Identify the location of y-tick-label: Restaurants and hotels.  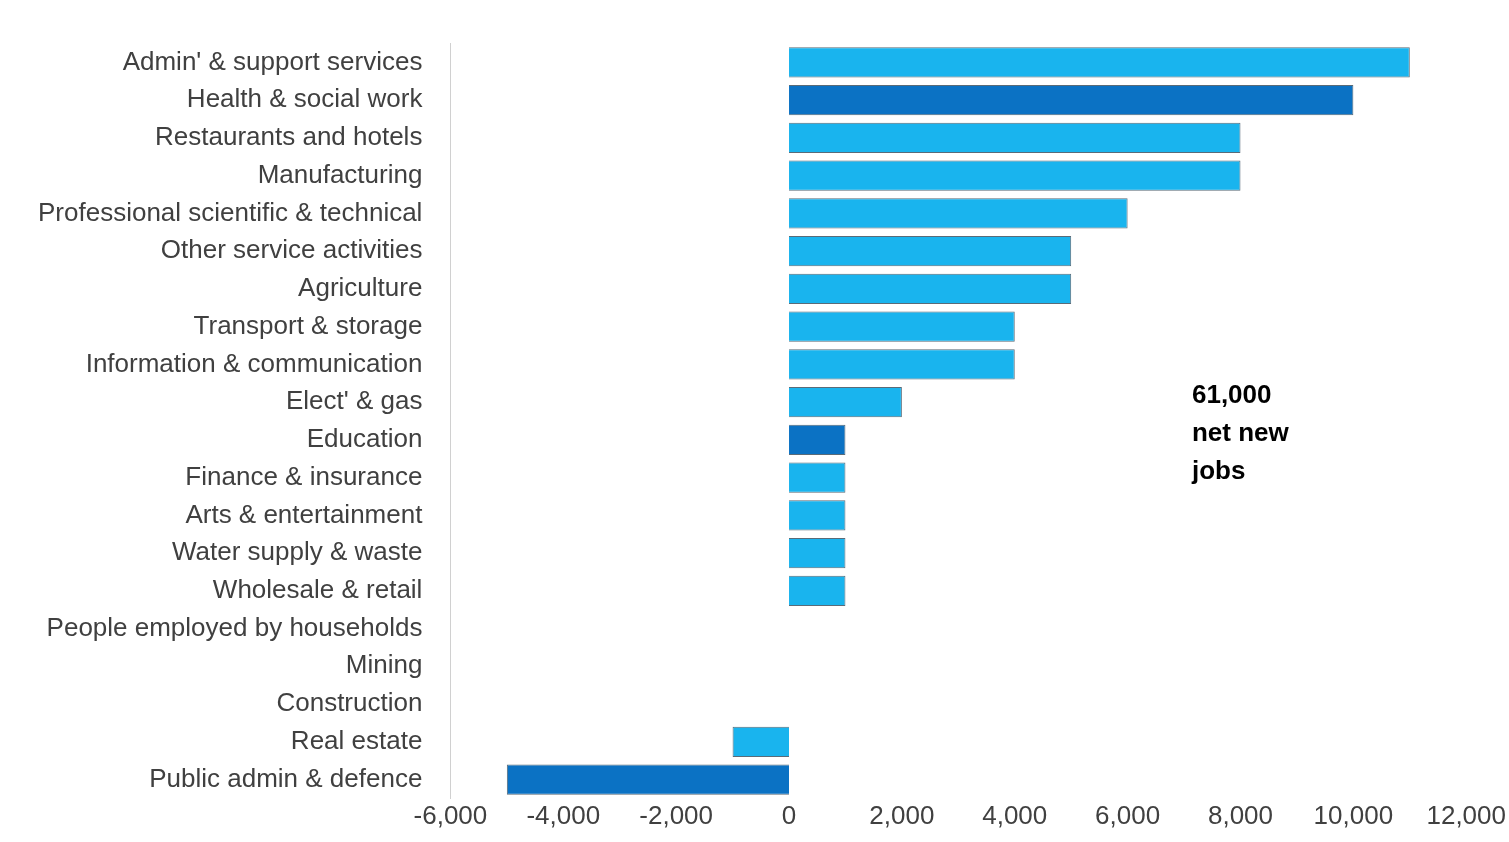
(289, 136).